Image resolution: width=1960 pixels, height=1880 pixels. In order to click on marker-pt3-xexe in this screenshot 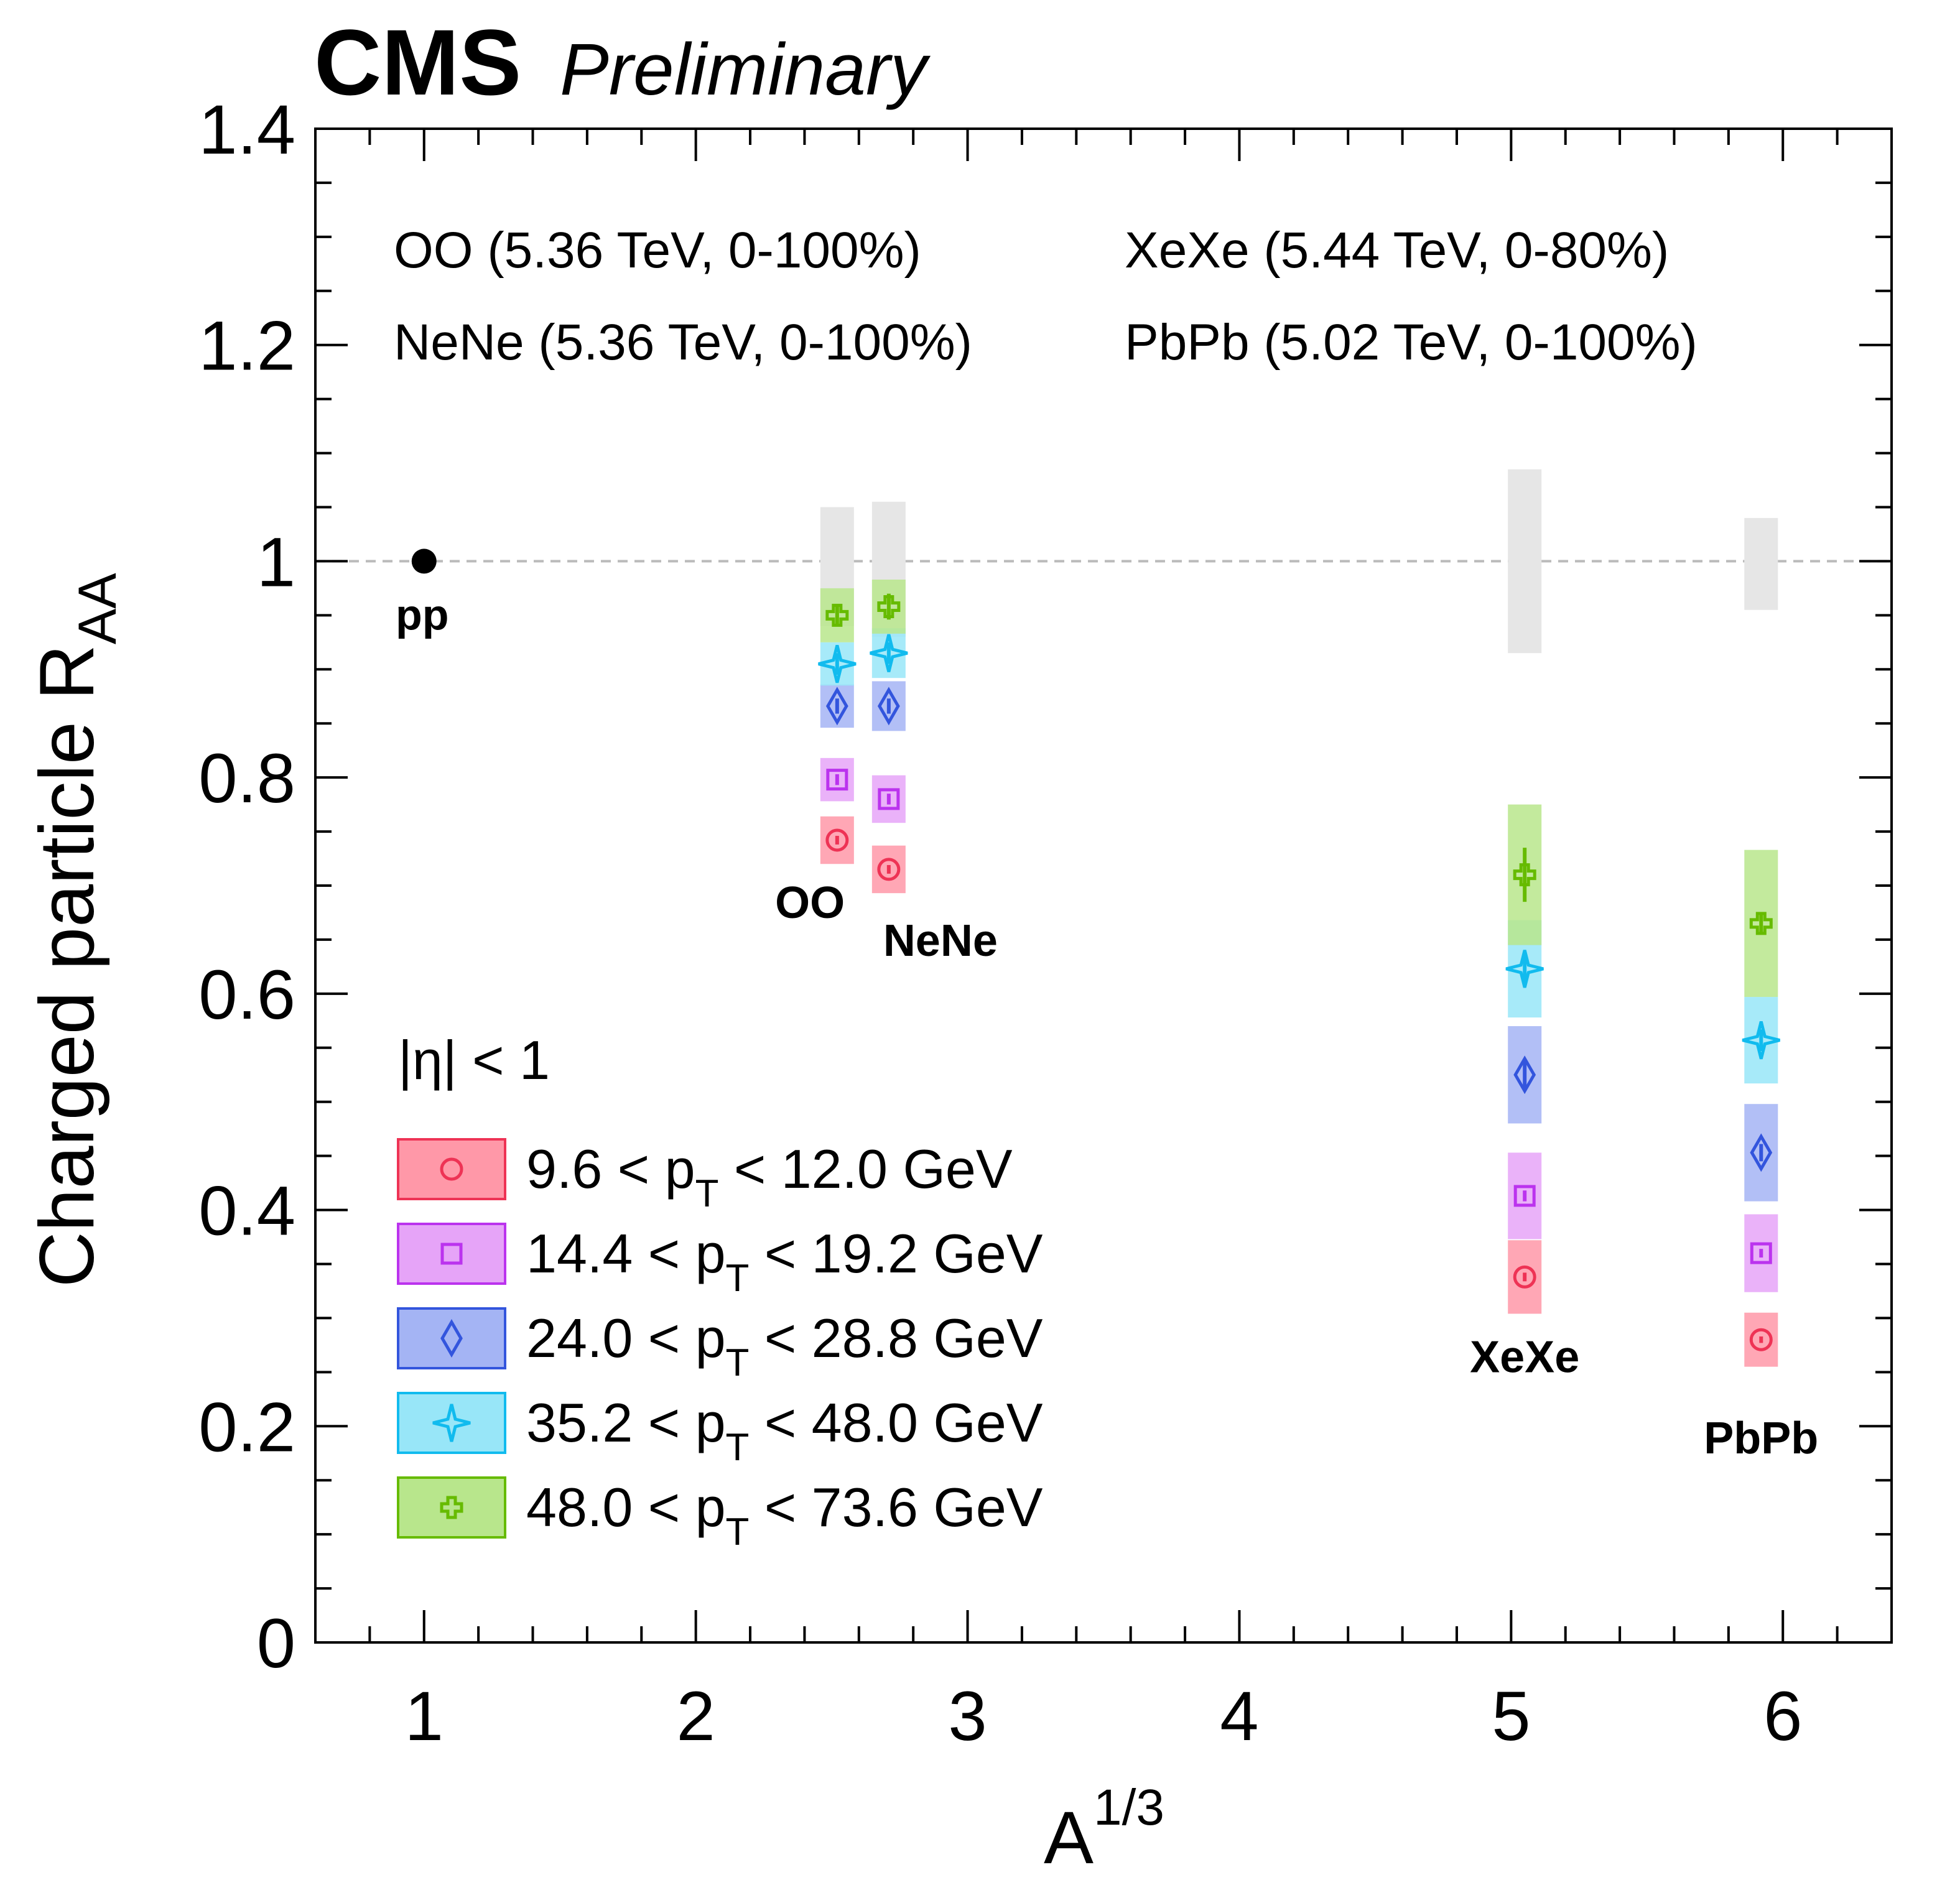, I will do `click(1524, 1075)`.